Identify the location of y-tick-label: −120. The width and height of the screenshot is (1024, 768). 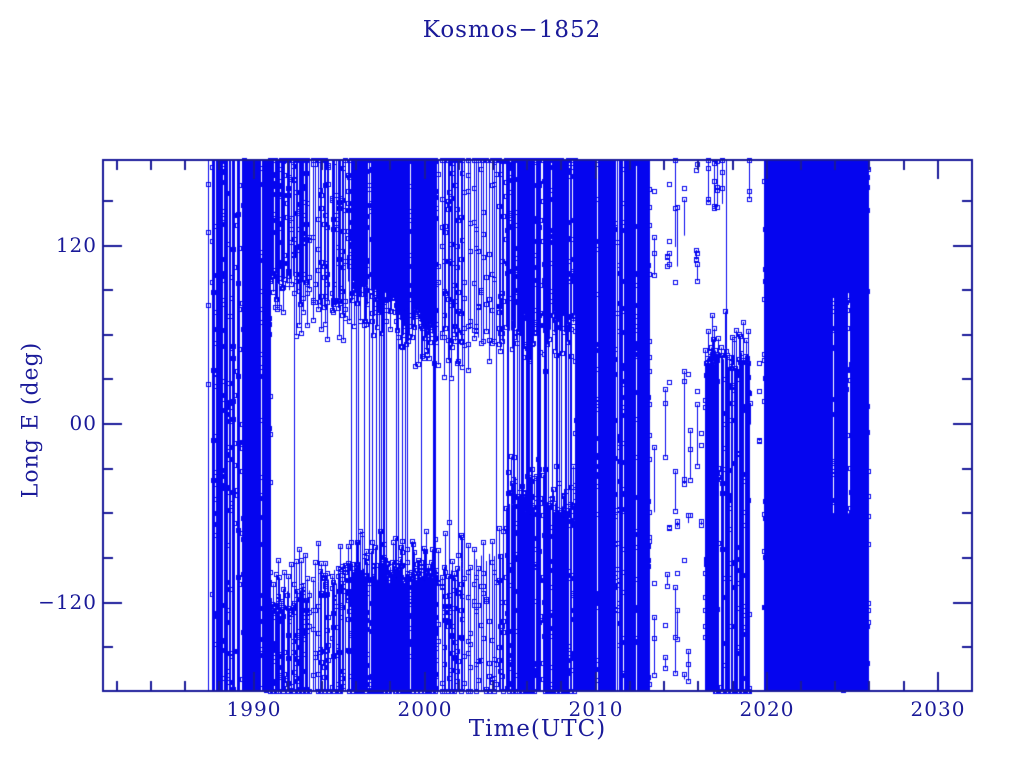
(67, 602).